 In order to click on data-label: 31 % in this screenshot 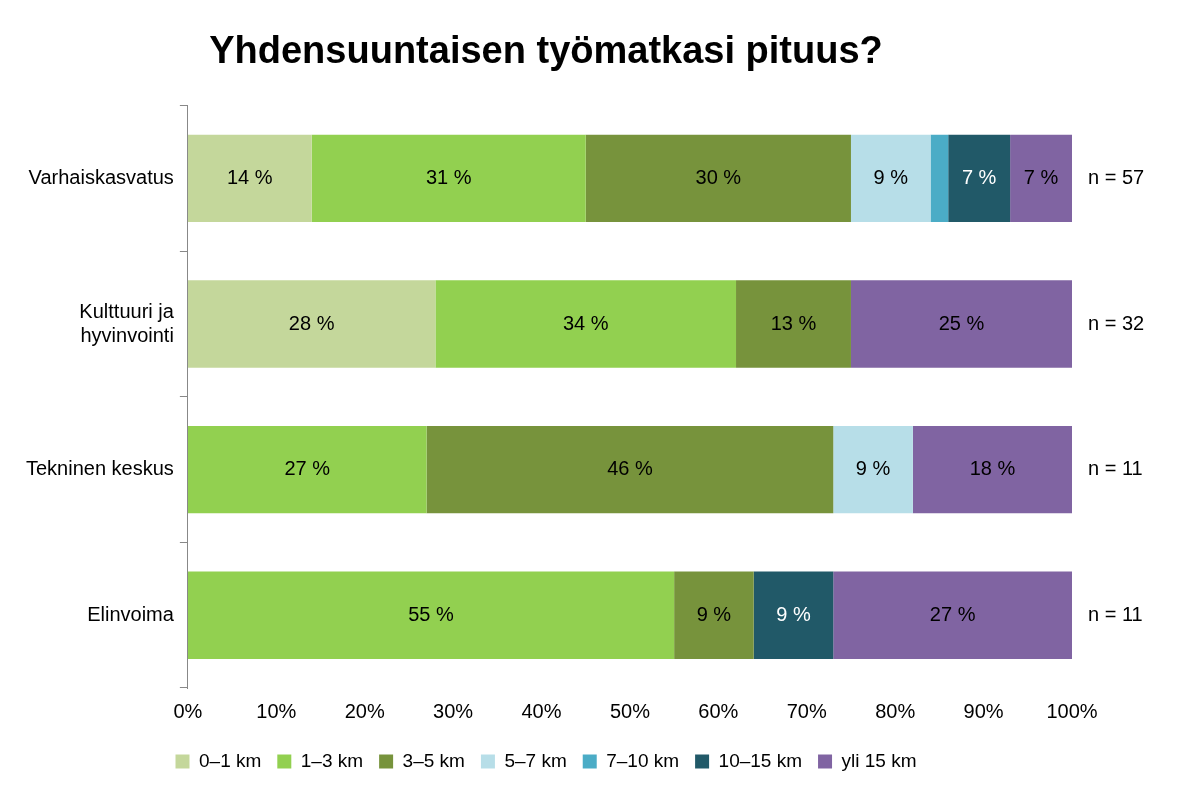, I will do `click(448, 176)`.